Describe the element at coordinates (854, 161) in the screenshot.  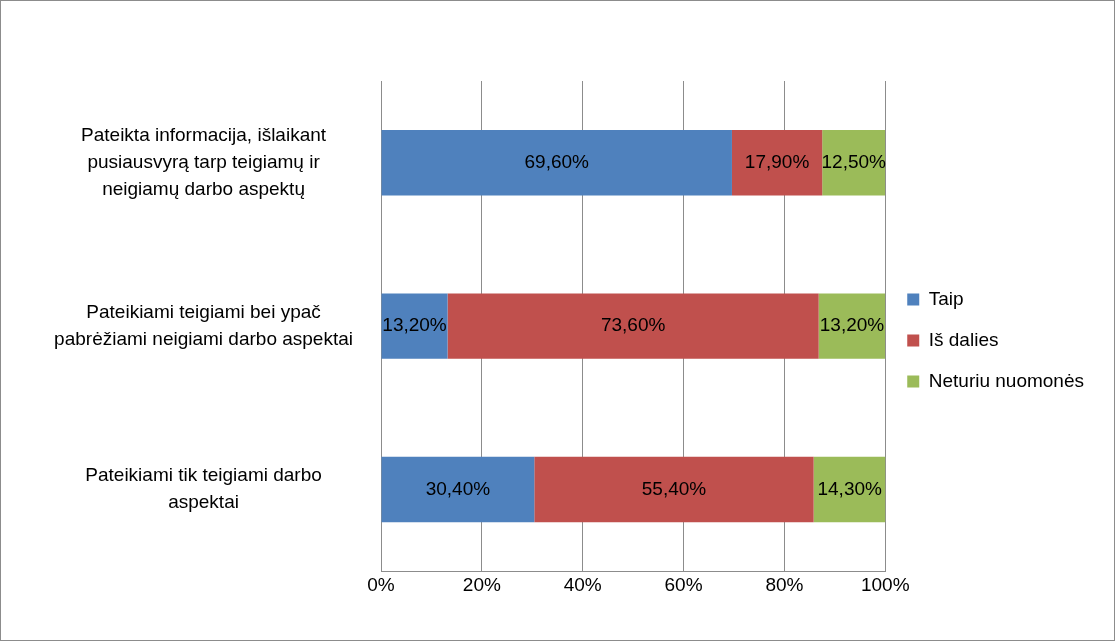
I see `data-label: 12,50%` at that location.